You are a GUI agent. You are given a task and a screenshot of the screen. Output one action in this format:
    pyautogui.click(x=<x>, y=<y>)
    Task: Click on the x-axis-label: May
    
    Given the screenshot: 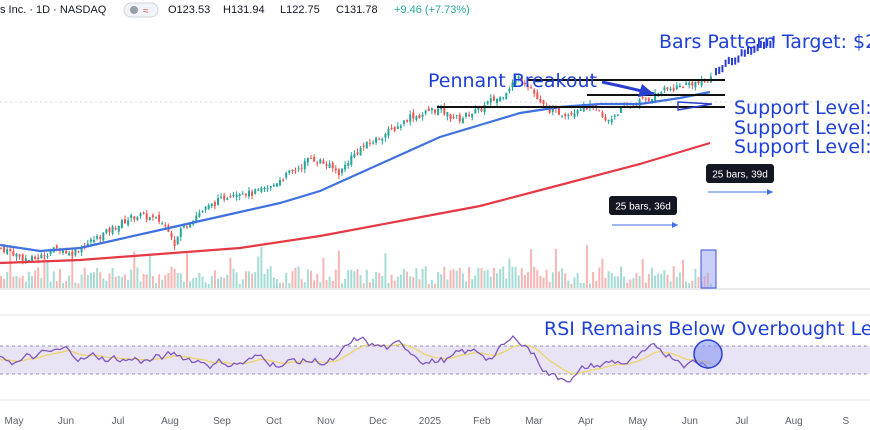 What is the action you would take?
    pyautogui.click(x=637, y=421)
    